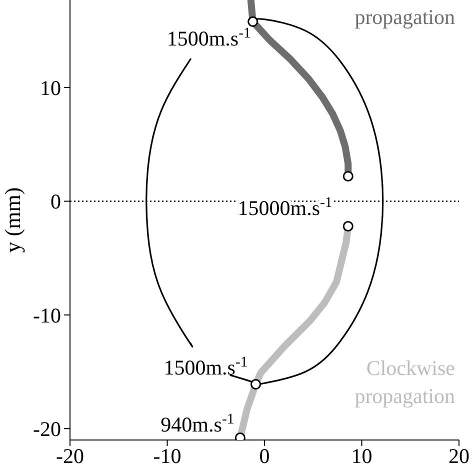 The image size is (474, 474). What do you see at coordinates (12, 220) in the screenshot?
I see `y-axis-title: y (mm)` at bounding box center [12, 220].